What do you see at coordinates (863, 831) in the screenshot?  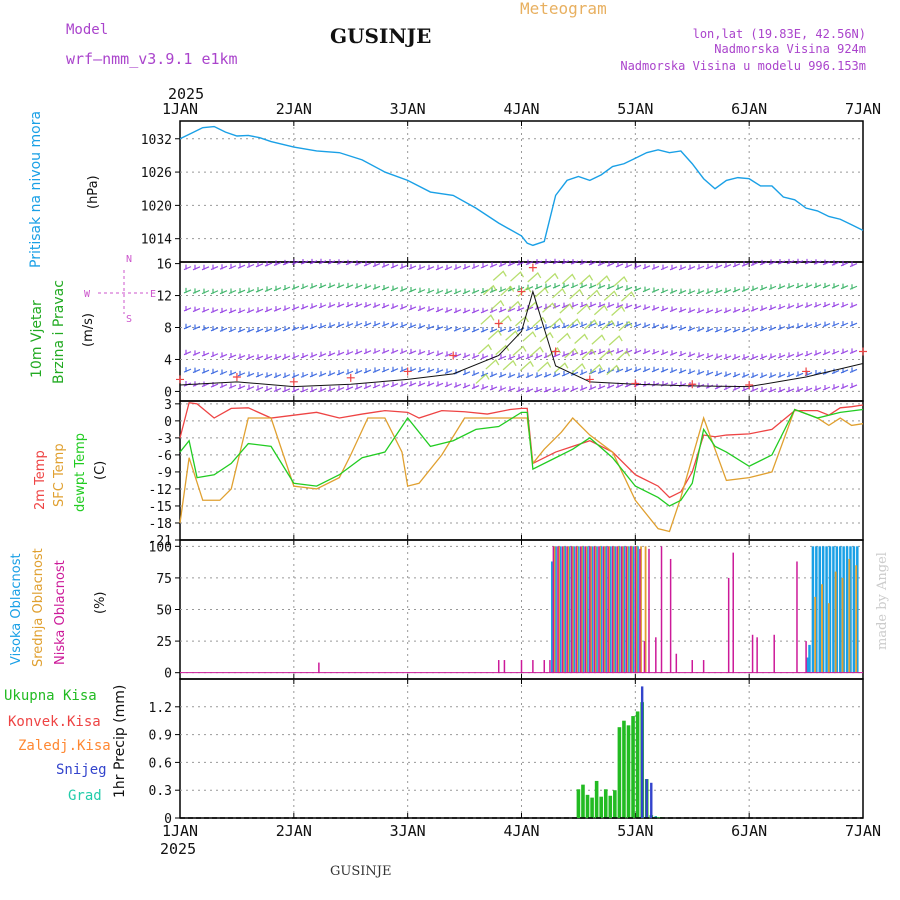 I see `xtick-label-bottom: 7JAN` at bounding box center [863, 831].